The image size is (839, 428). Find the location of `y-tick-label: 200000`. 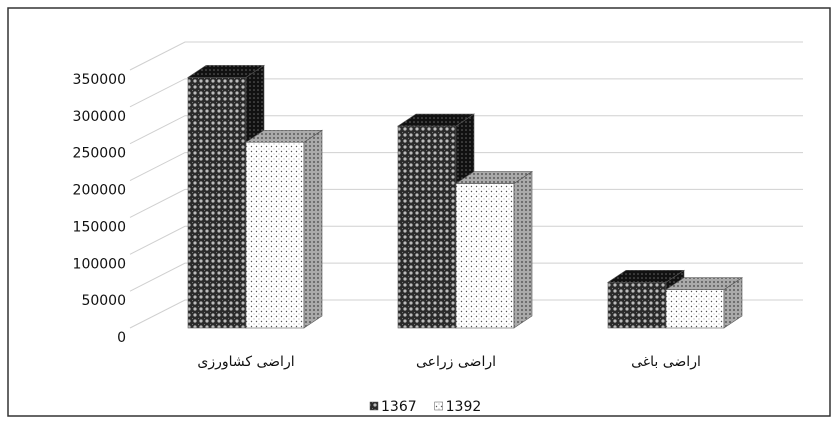

y-tick-label: 200000 is located at coordinates (99, 191).